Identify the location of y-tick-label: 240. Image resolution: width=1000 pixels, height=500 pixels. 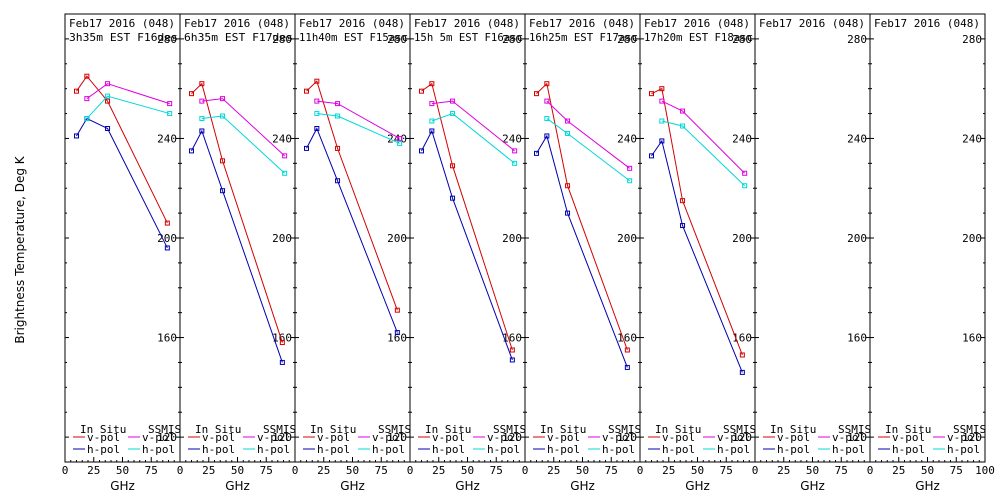
(282, 138).